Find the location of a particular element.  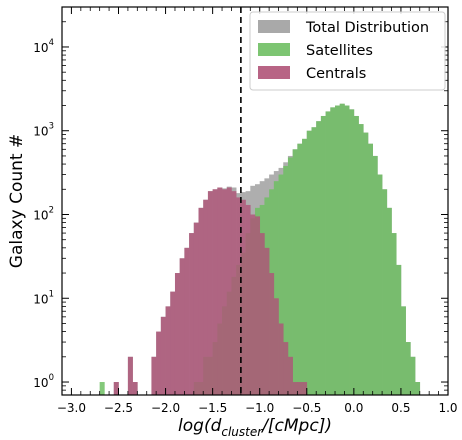

y-tick-label: 10³ is located at coordinates (43, 130).